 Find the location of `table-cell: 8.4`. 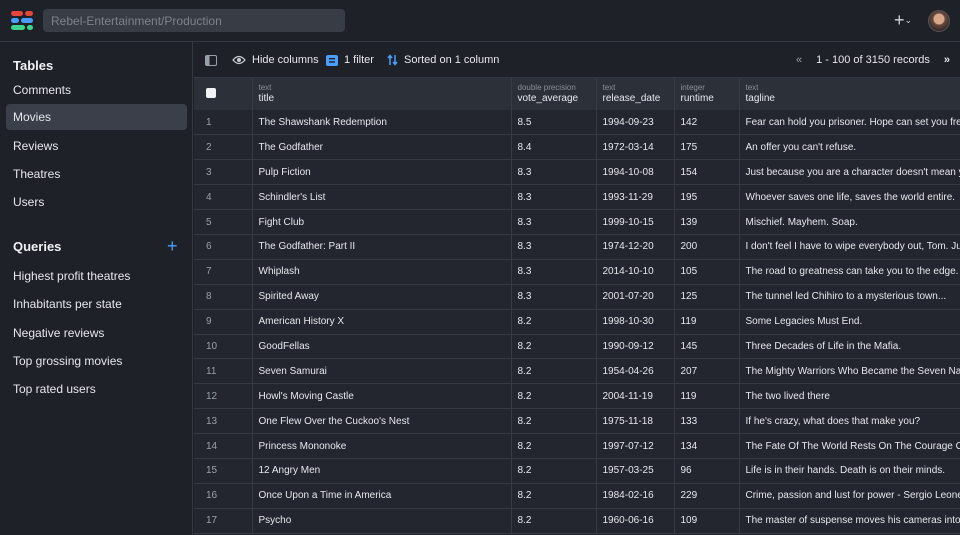

table-cell: 8.4 is located at coordinates (554, 147).